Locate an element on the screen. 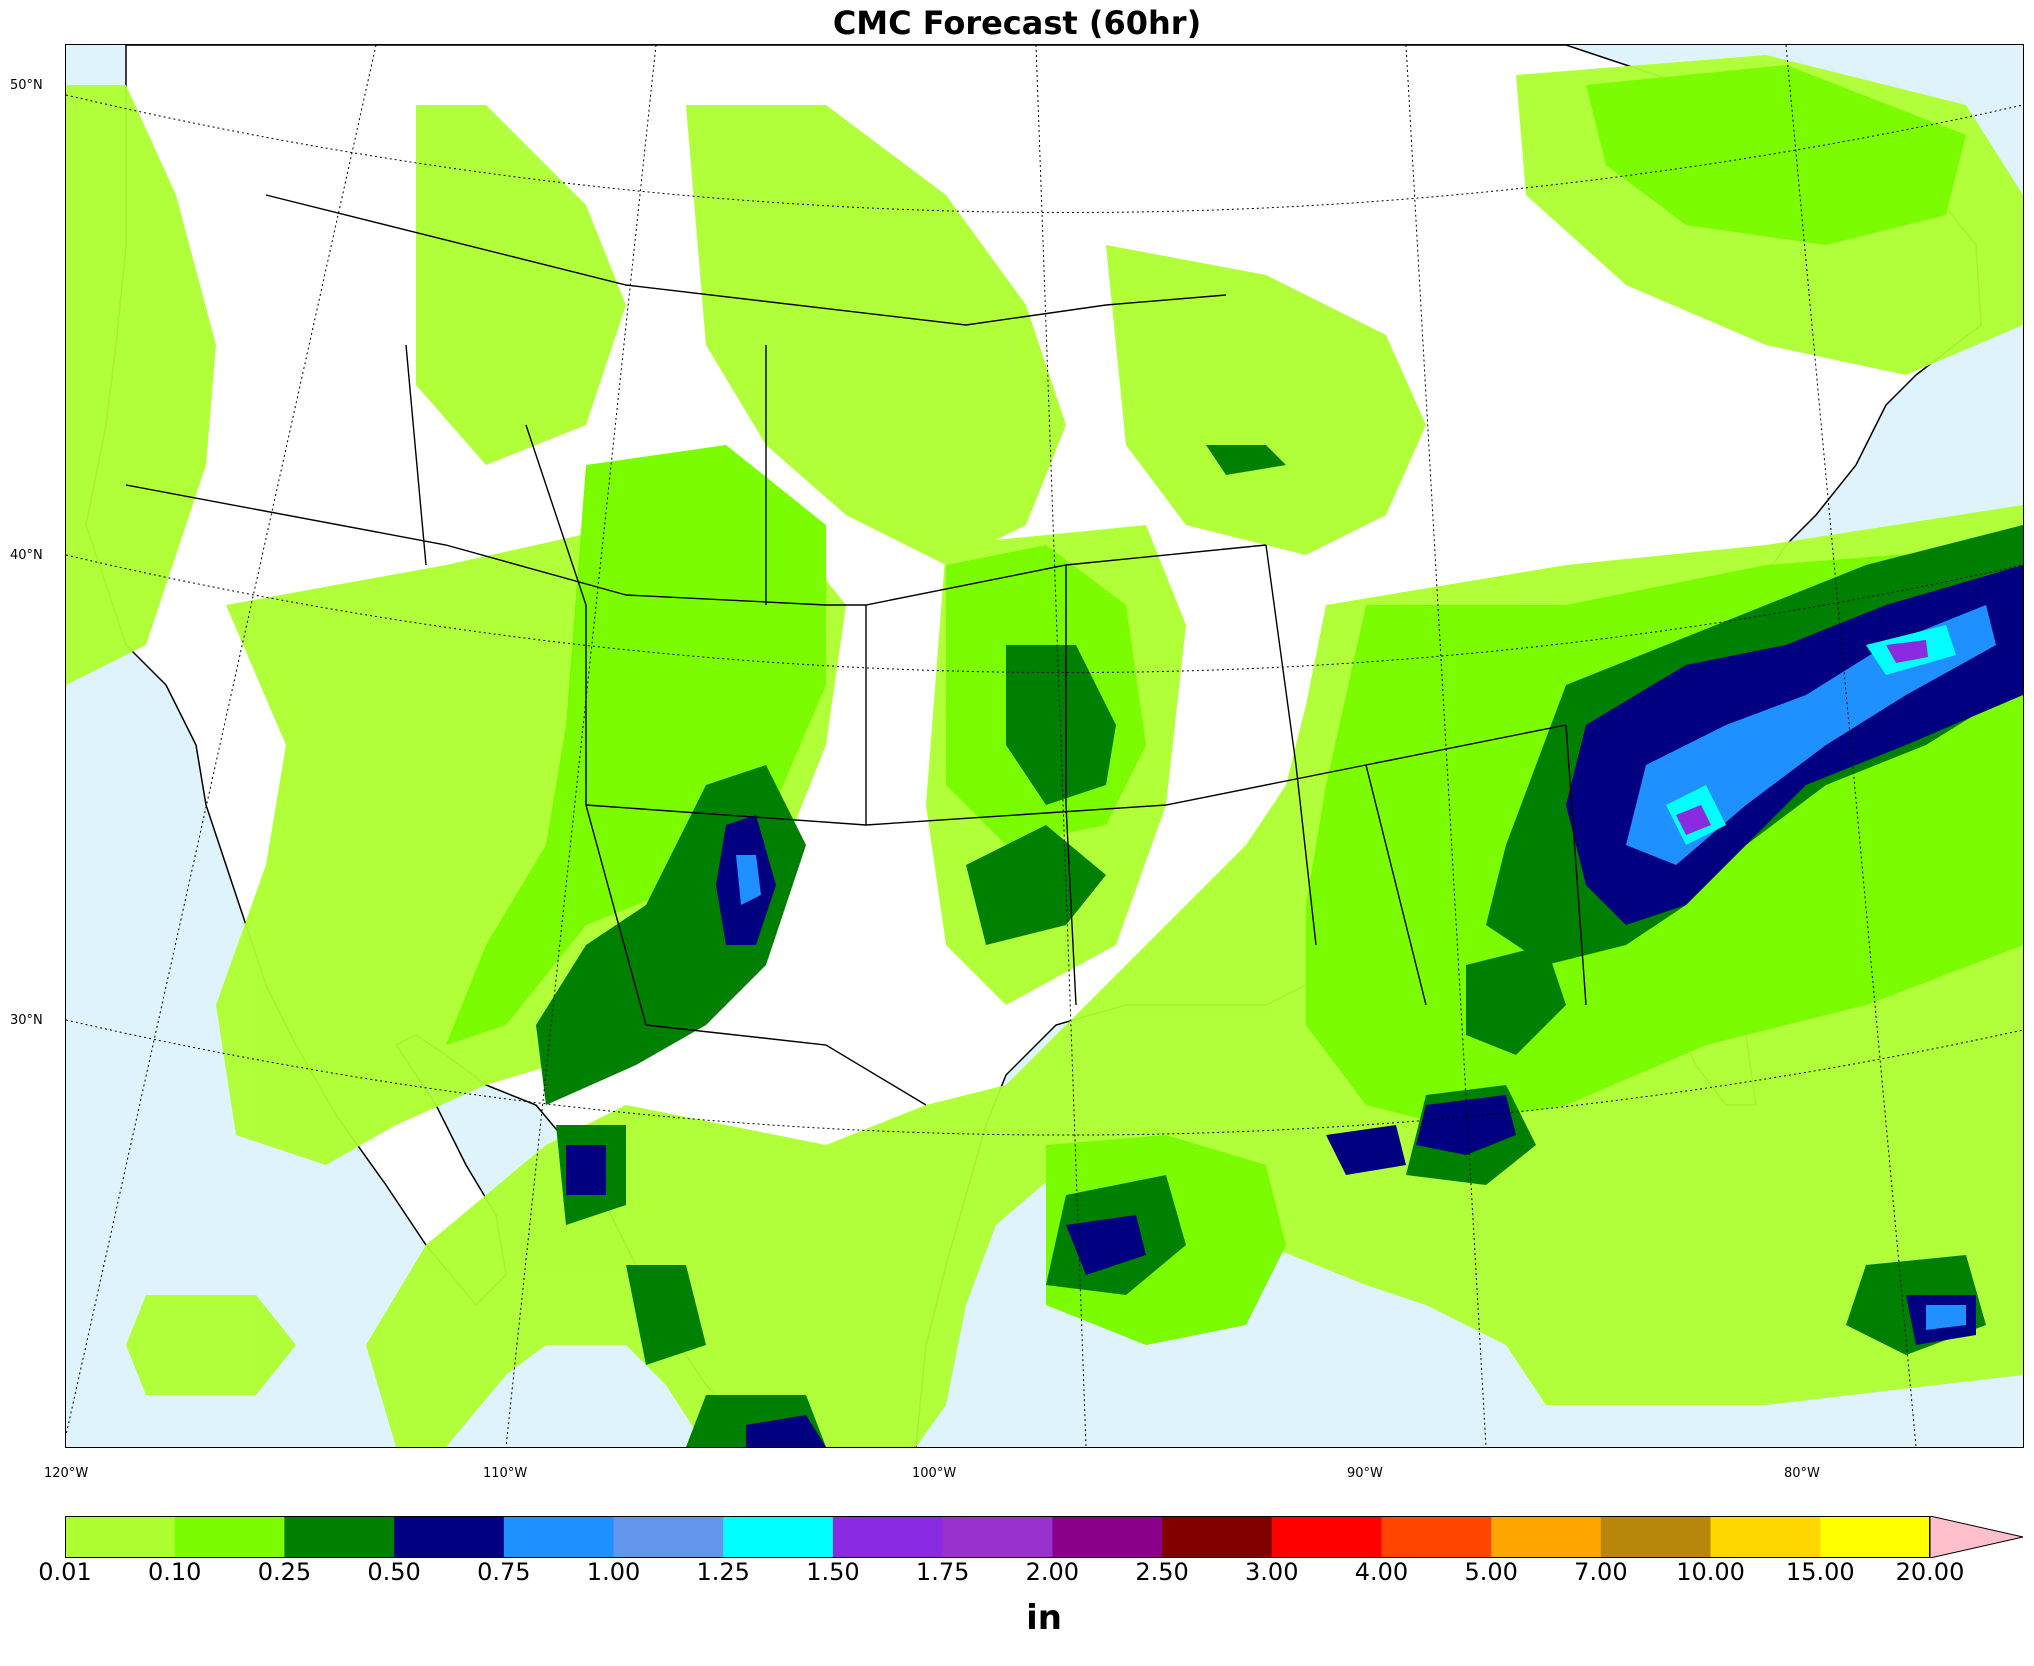 The height and width of the screenshot is (1666, 2034). lat-label-30: 30°N is located at coordinates (26, 1020).